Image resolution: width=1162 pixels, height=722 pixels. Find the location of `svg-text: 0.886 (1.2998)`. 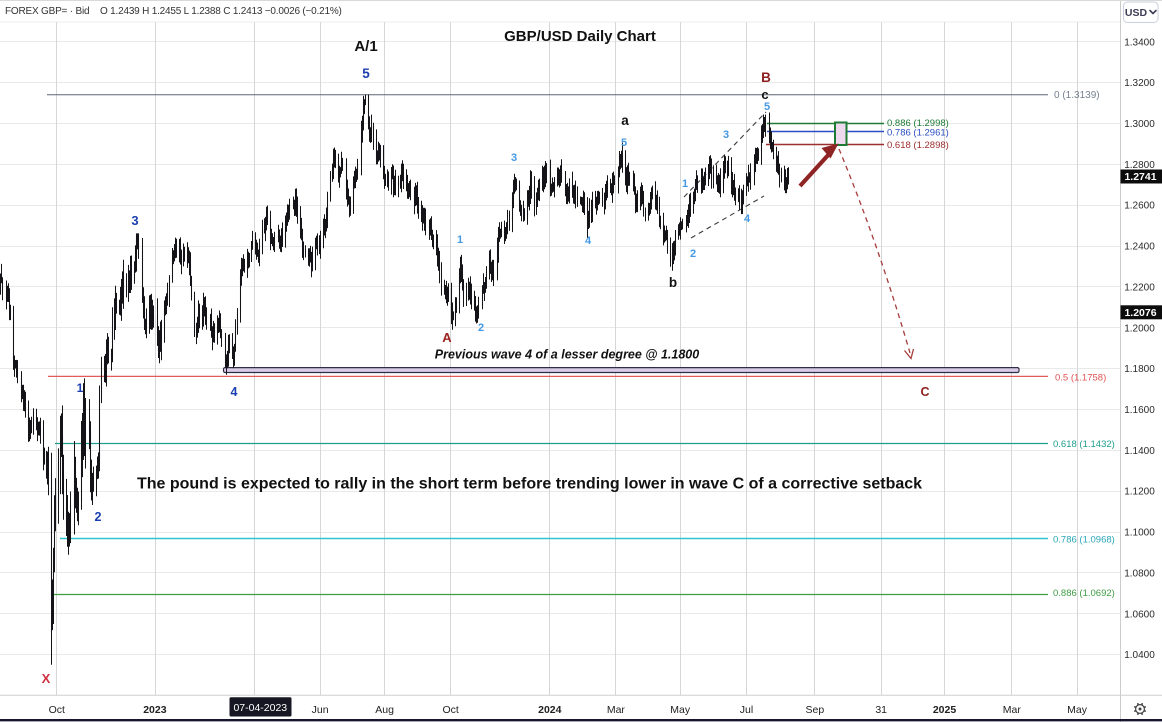

svg-text: 0.886 (1.2998) is located at coordinates (918, 123).